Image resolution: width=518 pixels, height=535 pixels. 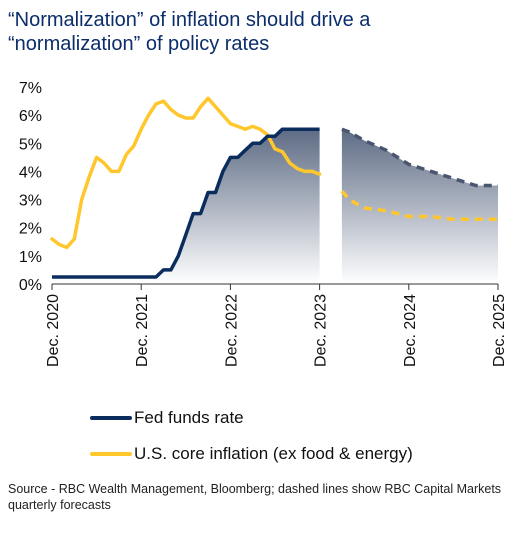 What do you see at coordinates (53, 330) in the screenshot?
I see `x-tick-label: Dec. 2020` at bounding box center [53, 330].